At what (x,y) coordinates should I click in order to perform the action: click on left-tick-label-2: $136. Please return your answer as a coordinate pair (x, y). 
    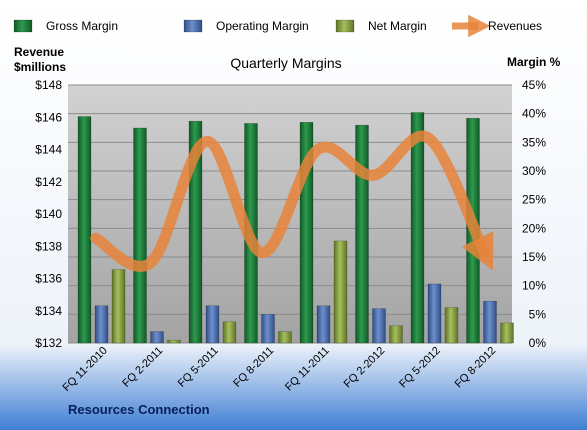
    Looking at the image, I should click on (48, 279).